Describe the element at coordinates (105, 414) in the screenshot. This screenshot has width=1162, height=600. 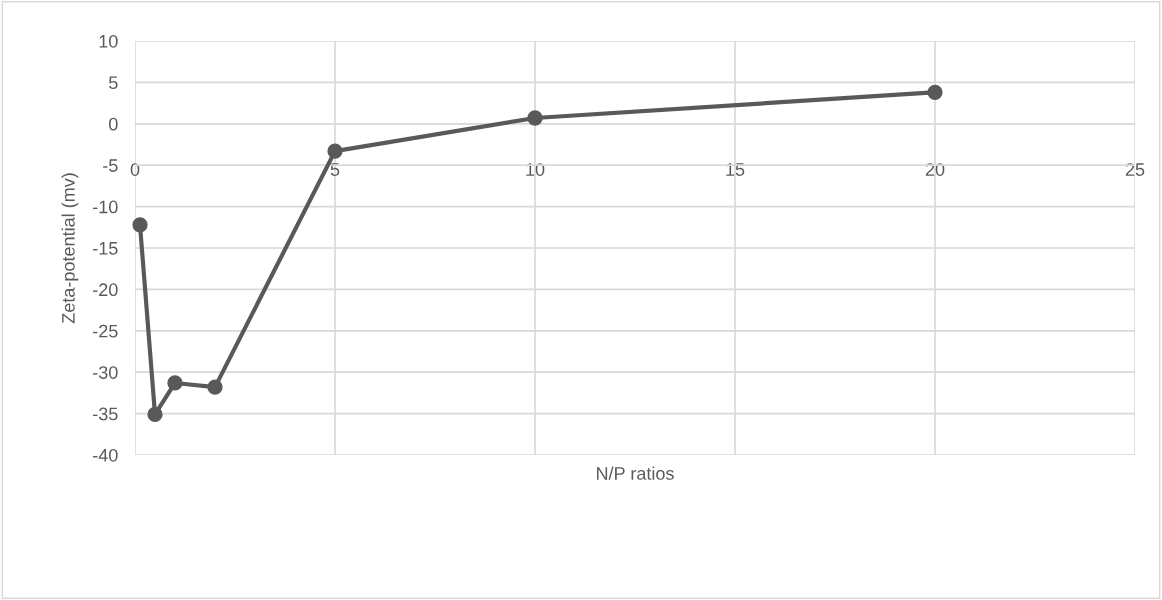
I see `y-tick-label: -35` at that location.